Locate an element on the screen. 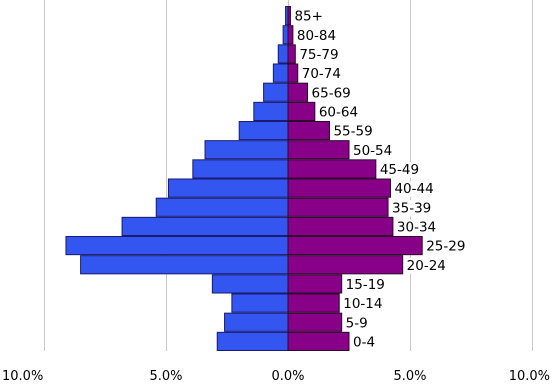 This screenshot has height=387, width=552. ticks-layer: 10.0% 5.0% 0.0% 5.0% 10.0% is located at coordinates (276, 376).